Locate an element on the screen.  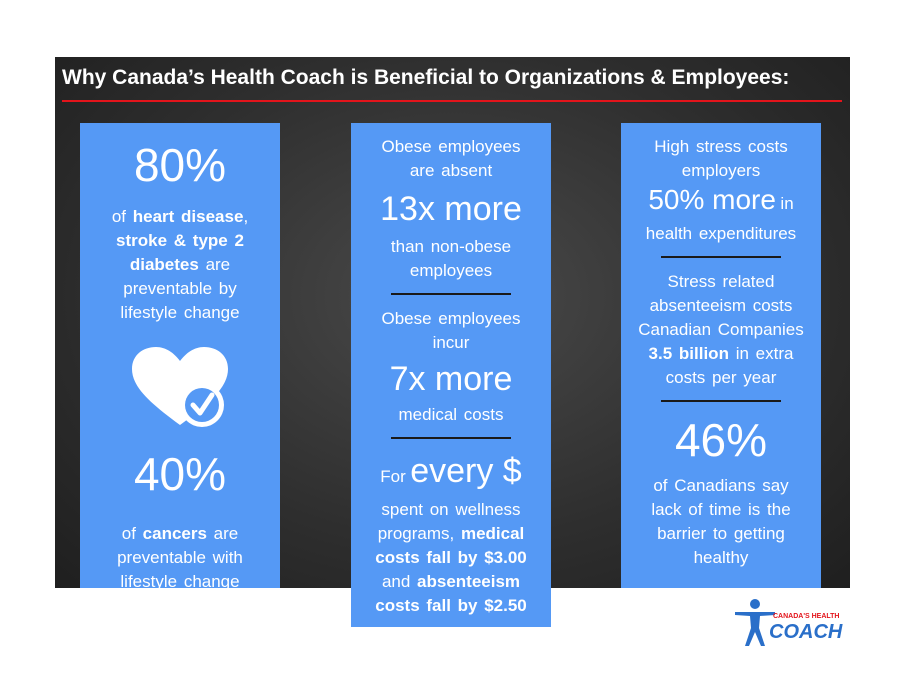
text-run: , is located at coordinates (246, 216).